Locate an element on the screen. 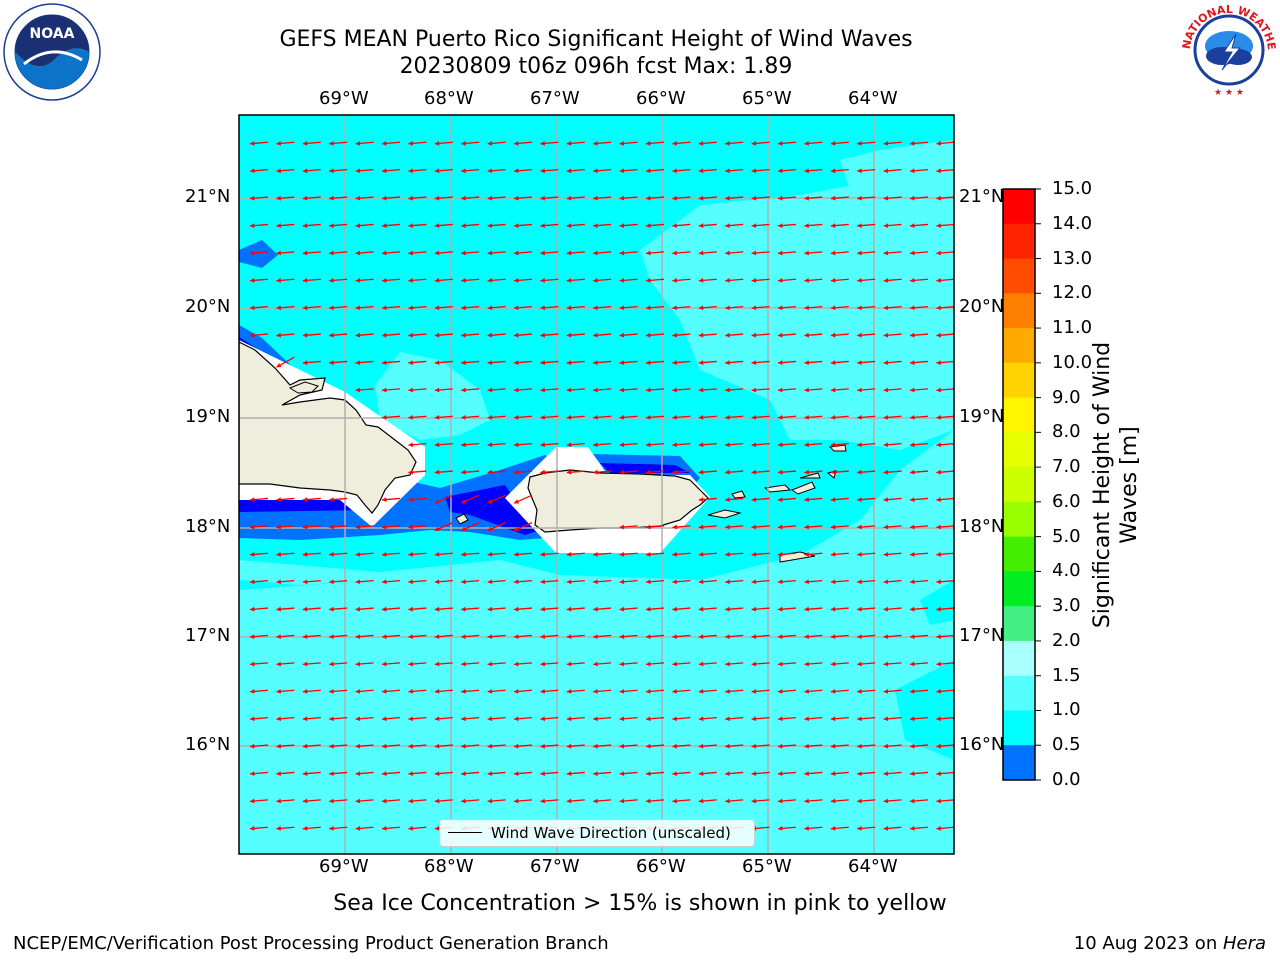 The width and height of the screenshot is (1280, 960). puerto-rico-landmass is located at coordinates (618, 501).